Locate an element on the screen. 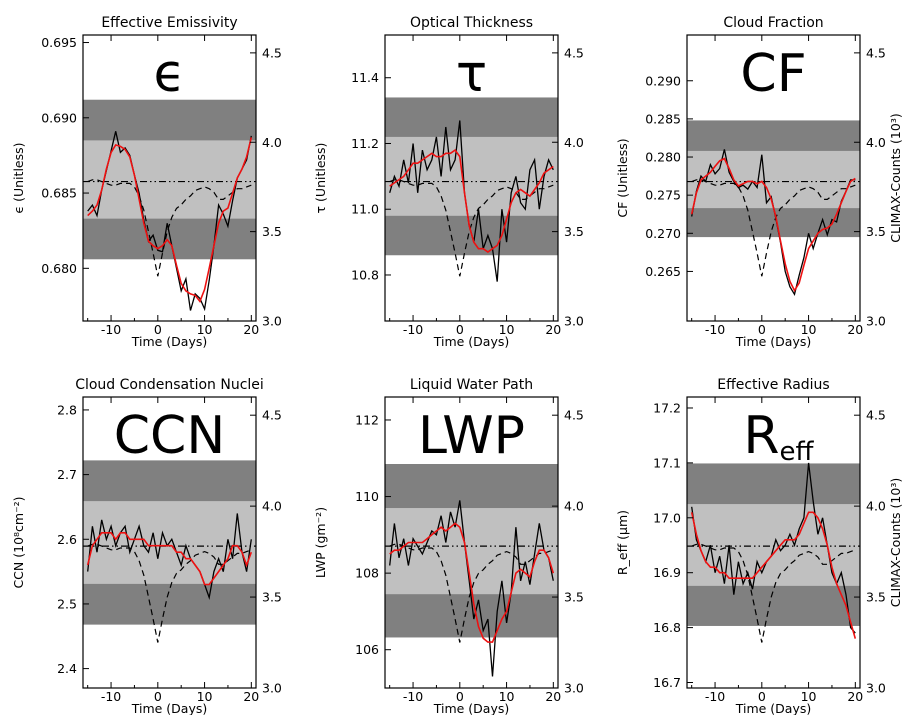 This screenshot has height=715, width=909. y-tick-label: 0.265 is located at coordinates (663, 271).